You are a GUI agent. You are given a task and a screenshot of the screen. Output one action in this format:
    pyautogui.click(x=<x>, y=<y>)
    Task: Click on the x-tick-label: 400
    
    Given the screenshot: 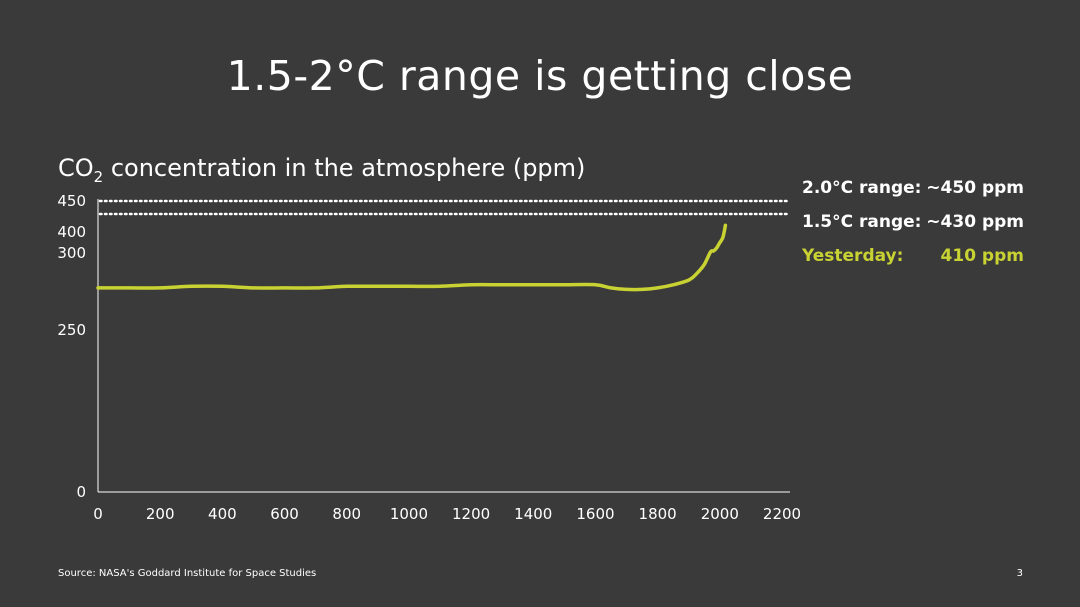 What is the action you would take?
    pyautogui.click(x=222, y=514)
    